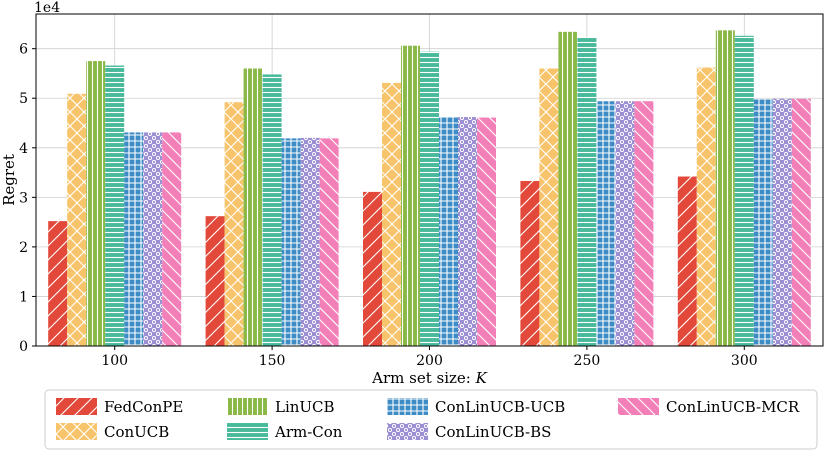 This screenshot has width=830, height=457. Describe the element at coordinates (429, 361) in the screenshot. I see `x-tick-label: 200` at that location.